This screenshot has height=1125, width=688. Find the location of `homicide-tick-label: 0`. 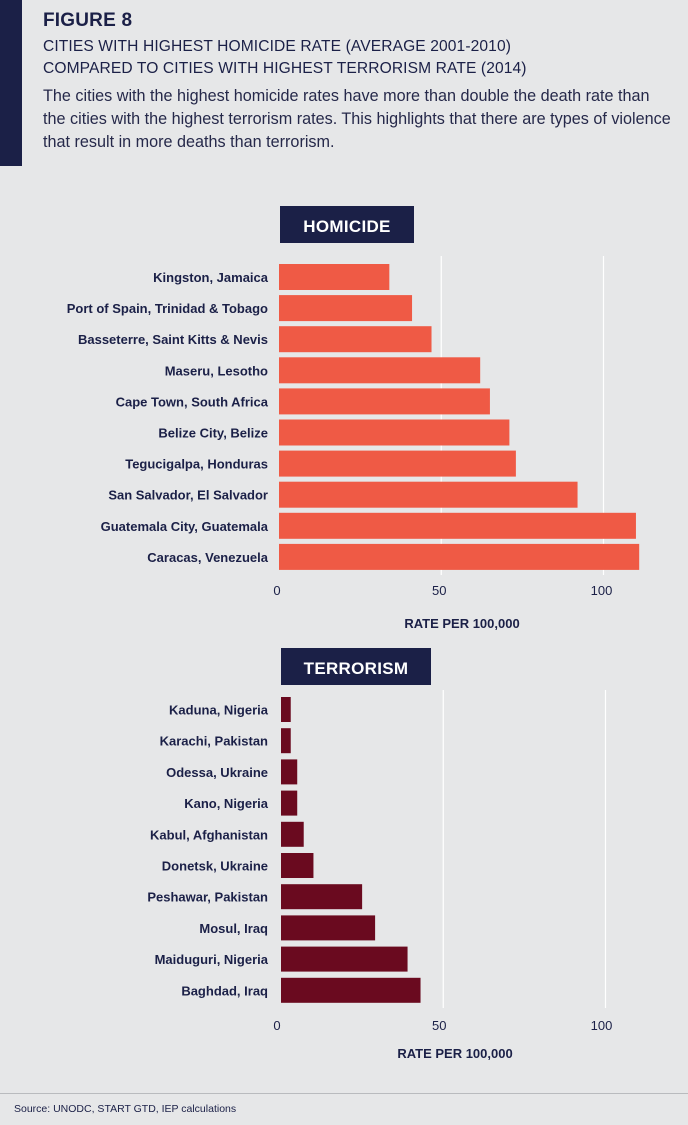

homicide-tick-label: 0 is located at coordinates (276, 590).